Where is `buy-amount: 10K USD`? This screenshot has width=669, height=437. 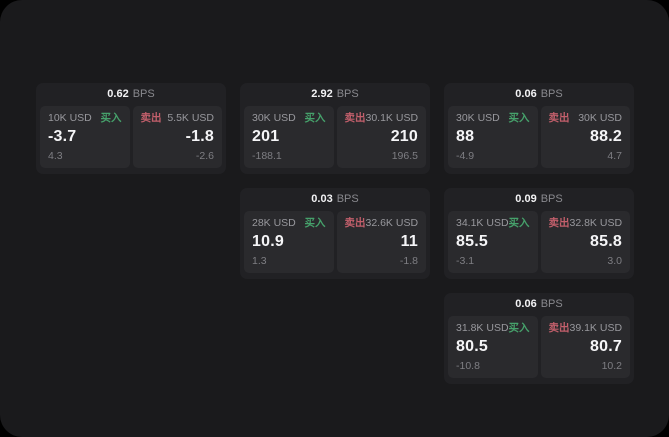 buy-amount: 10K USD is located at coordinates (70, 118).